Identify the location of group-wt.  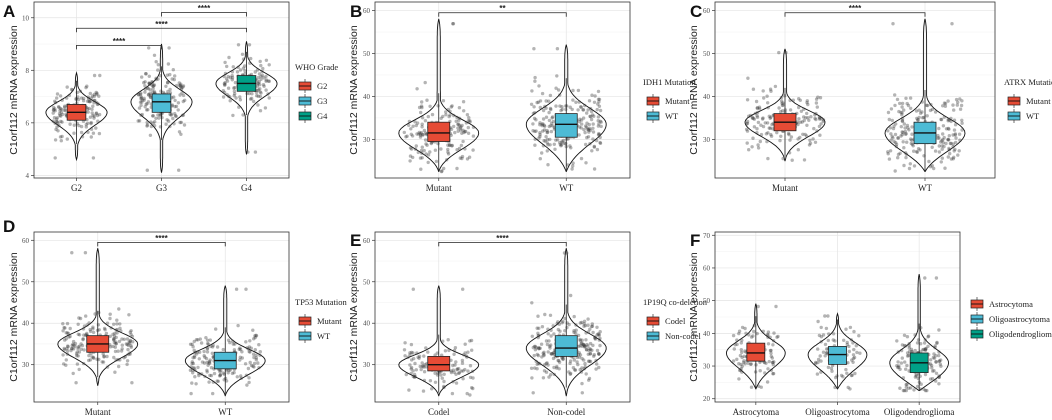
(225, 341).